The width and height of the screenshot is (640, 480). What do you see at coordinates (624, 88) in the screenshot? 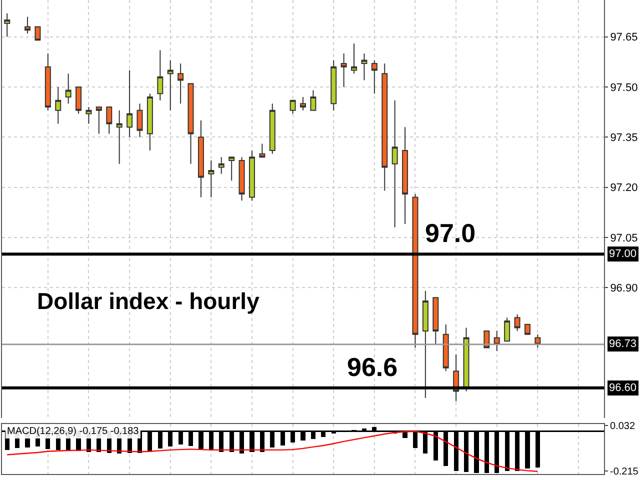
I see `y-tick-label: 97.50` at bounding box center [624, 88].